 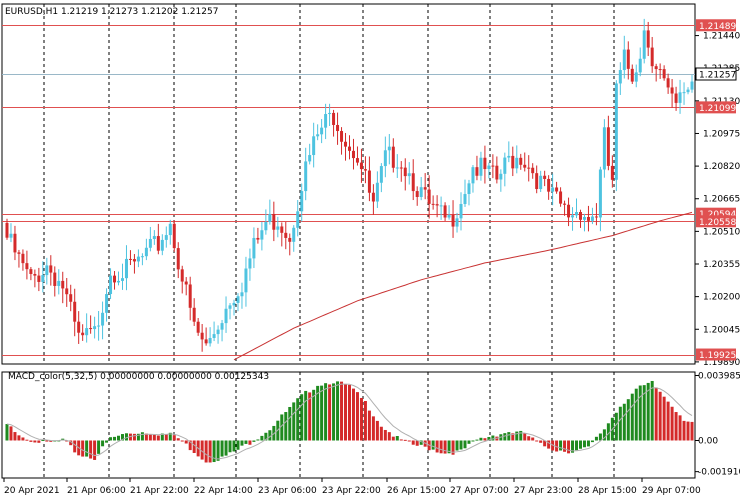 I want to click on price-tick-label: 1.20045, so click(x=721, y=330).